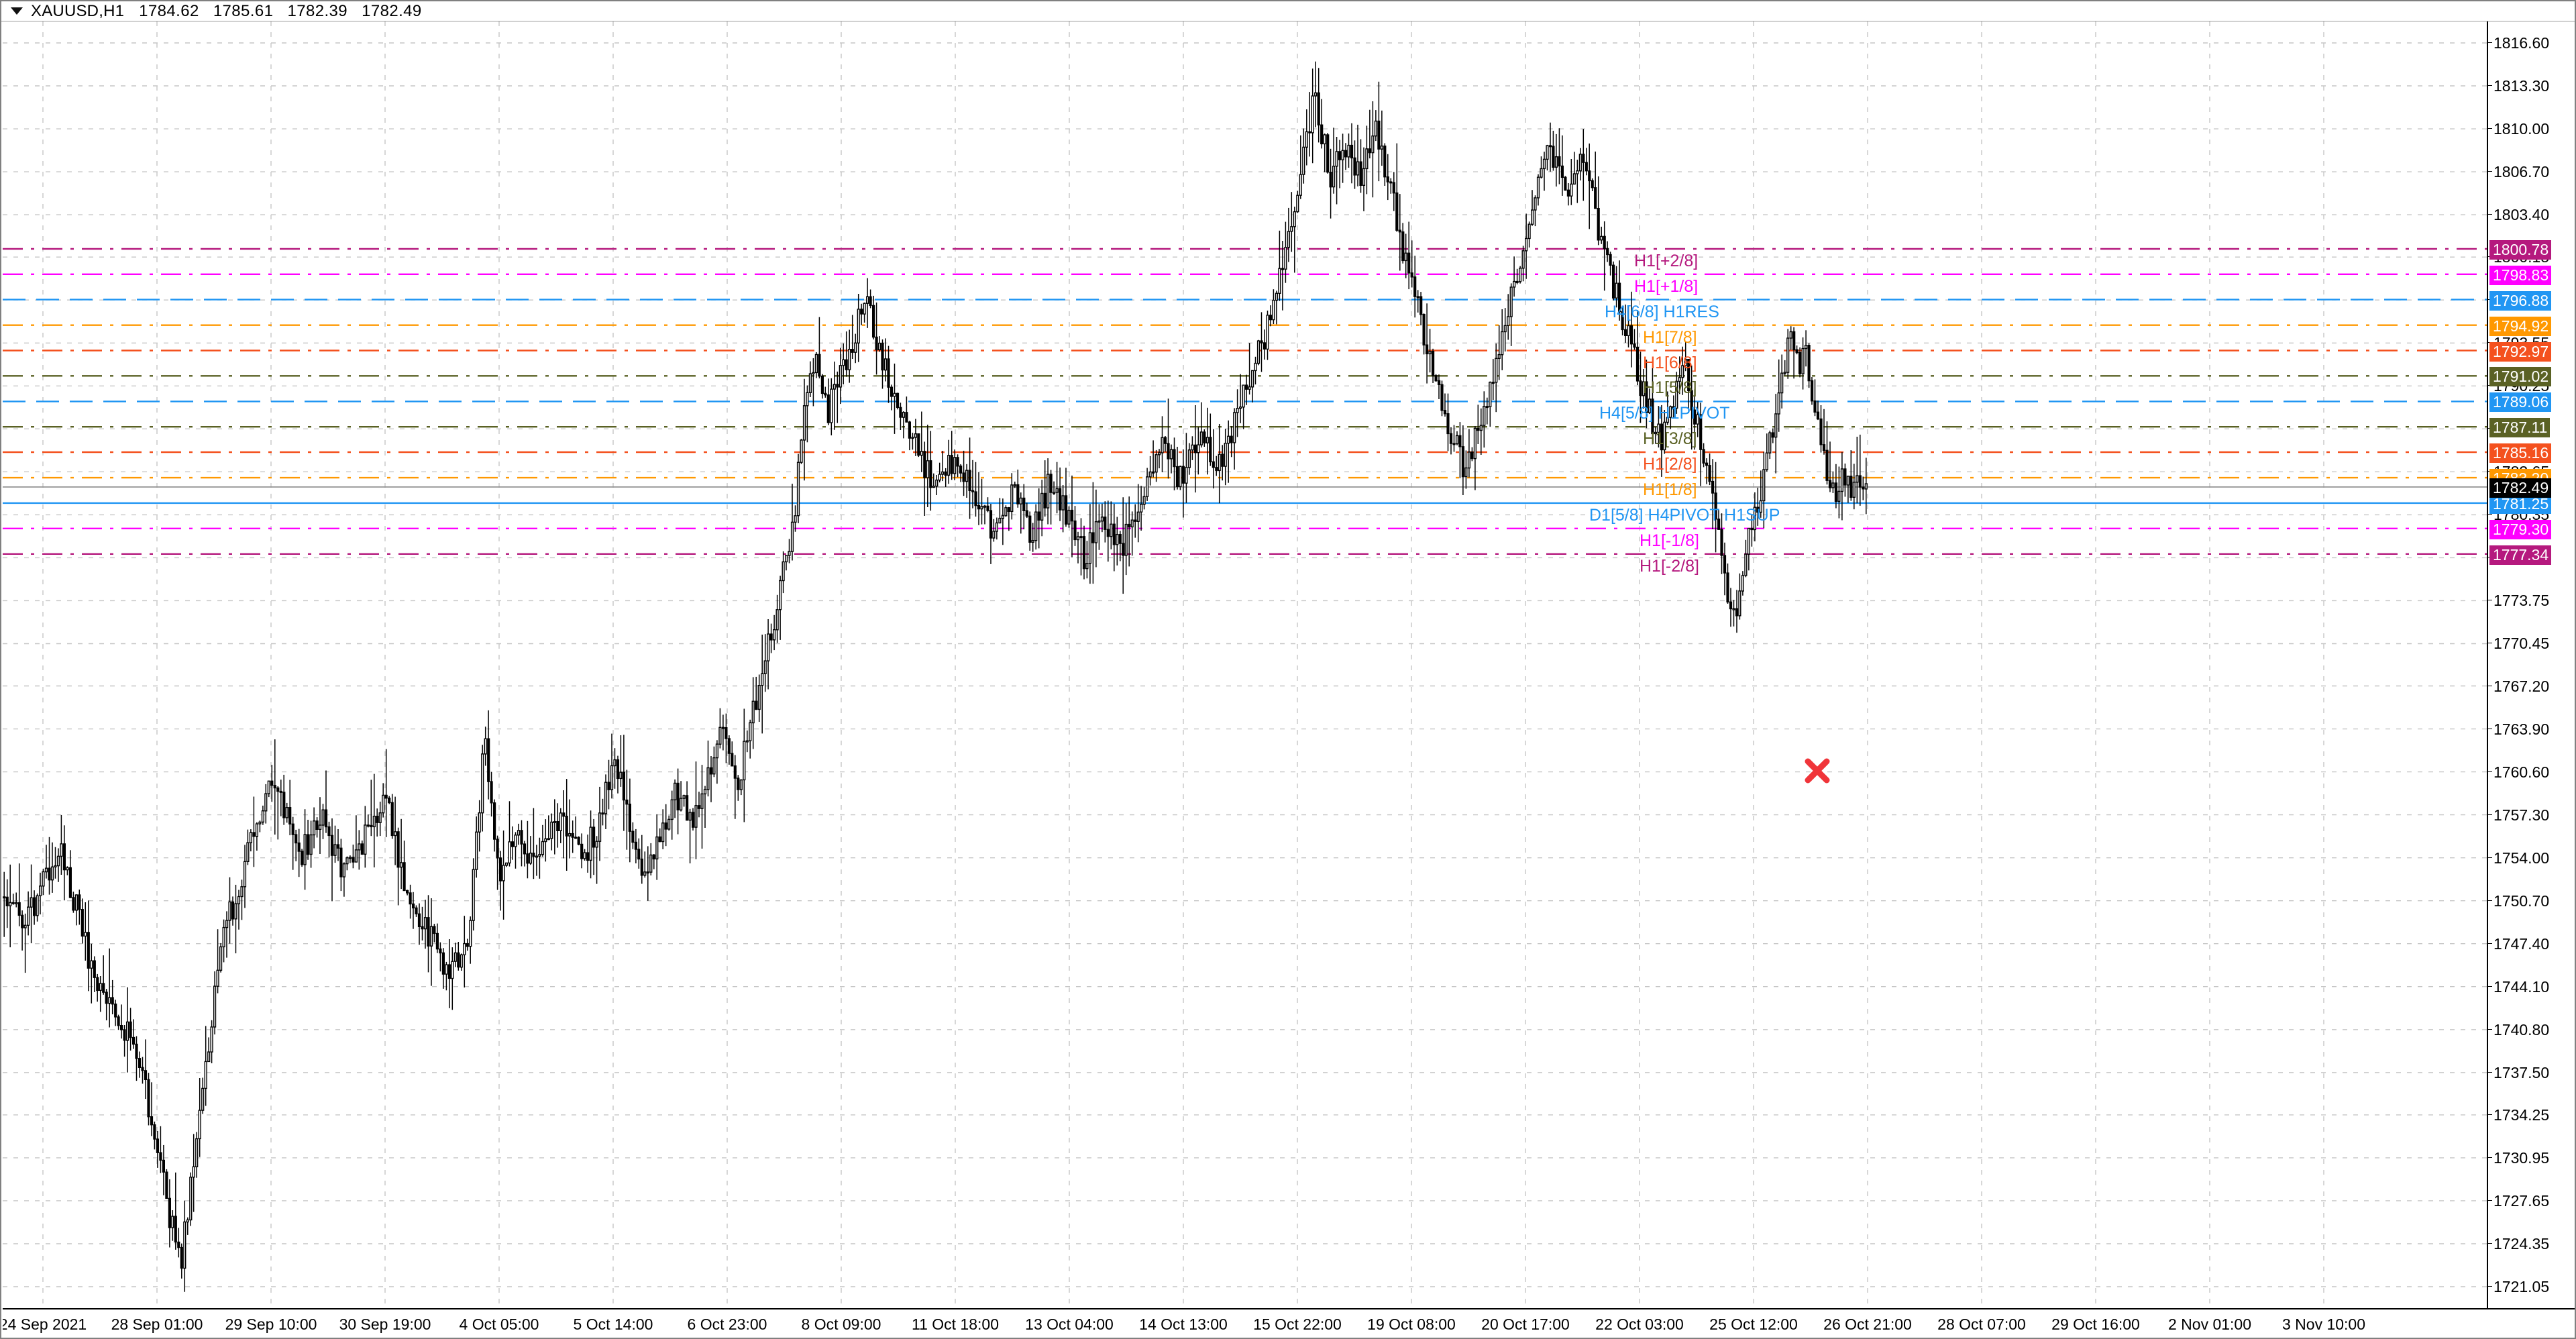 Image resolution: width=2576 pixels, height=1339 pixels. What do you see at coordinates (2520, 300) in the screenshot?
I see `price-tag-h4-6-8-h1res: 1796.88` at bounding box center [2520, 300].